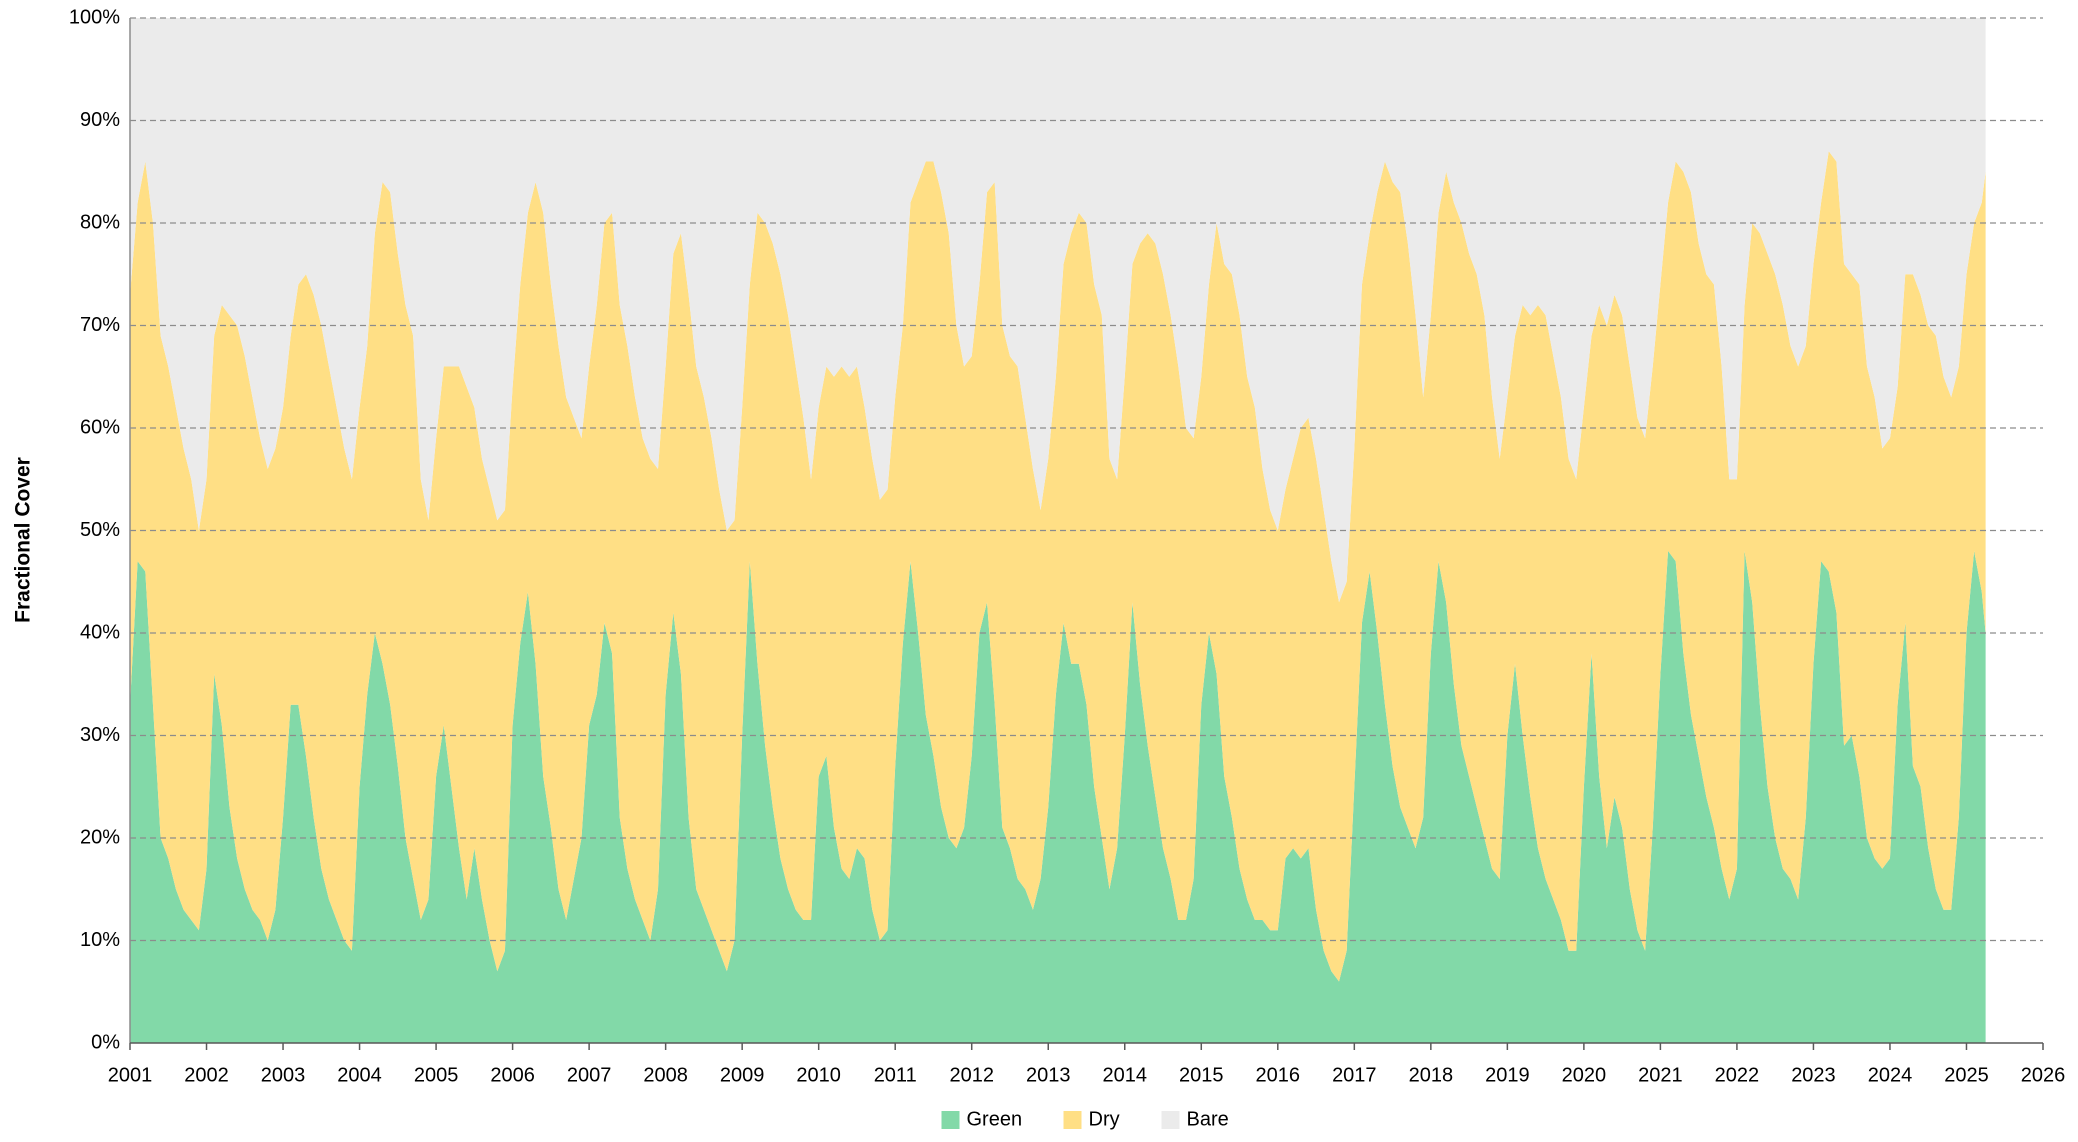 The width and height of the screenshot is (2078, 1142). I want to click on x-tick-label: 2012, so click(971, 1075).